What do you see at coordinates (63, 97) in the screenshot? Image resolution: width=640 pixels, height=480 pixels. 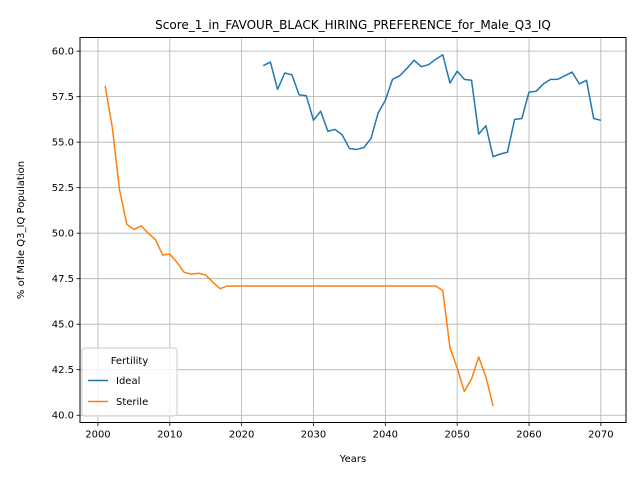 I see `y-tick-label: 57.5` at bounding box center [63, 97].